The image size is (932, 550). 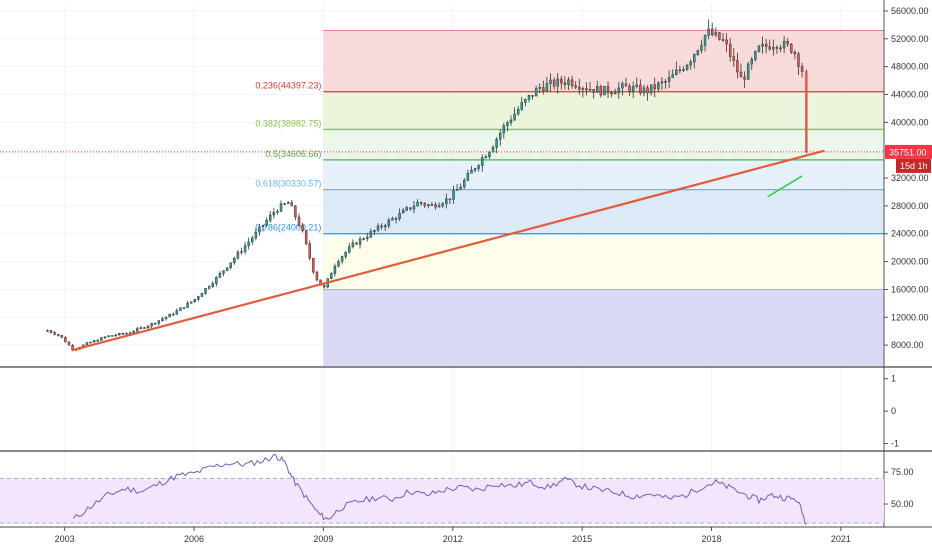 What do you see at coordinates (910, 95) in the screenshot?
I see `price-tick-label: 44000.00` at bounding box center [910, 95].